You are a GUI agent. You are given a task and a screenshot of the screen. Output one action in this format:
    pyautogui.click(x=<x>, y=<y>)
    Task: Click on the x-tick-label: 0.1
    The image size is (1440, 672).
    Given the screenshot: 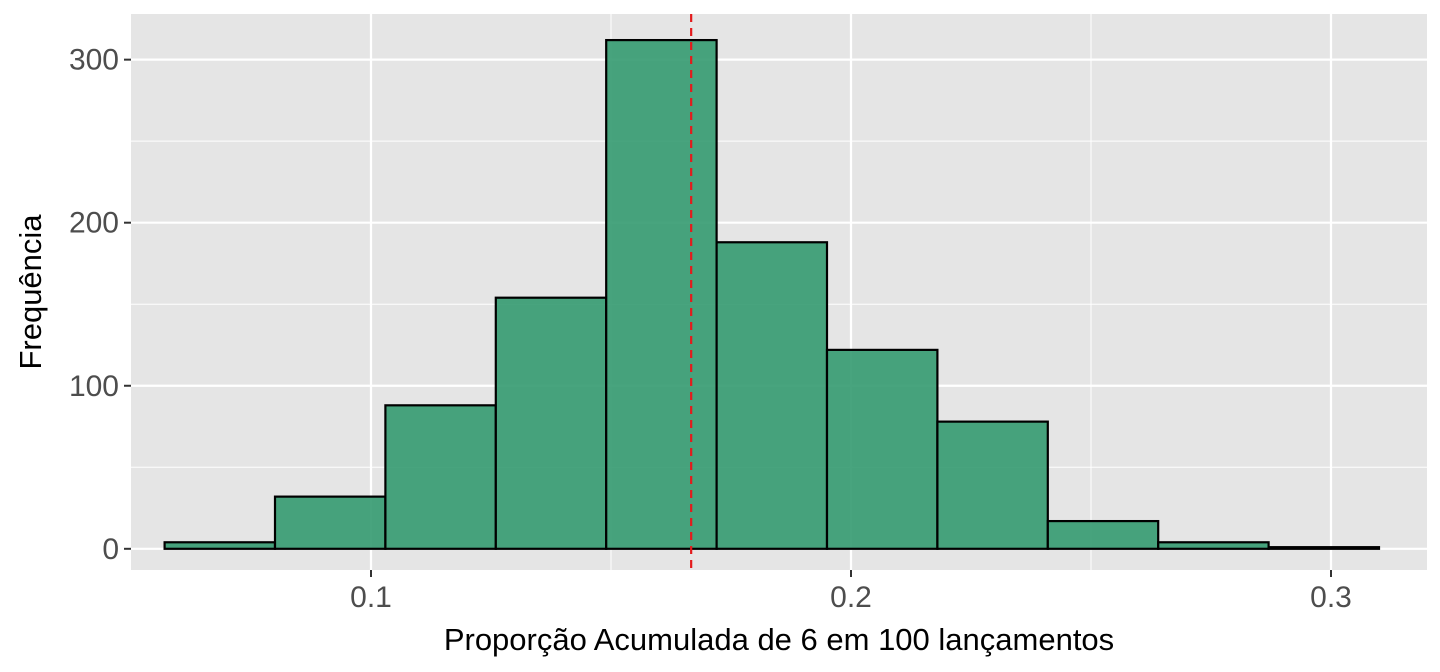 What is the action you would take?
    pyautogui.click(x=371, y=597)
    